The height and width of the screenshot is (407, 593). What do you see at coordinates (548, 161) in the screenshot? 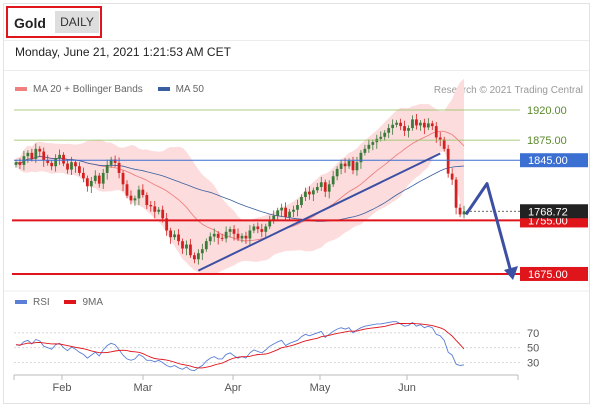
I see `level-label: 1845.00` at bounding box center [548, 161].